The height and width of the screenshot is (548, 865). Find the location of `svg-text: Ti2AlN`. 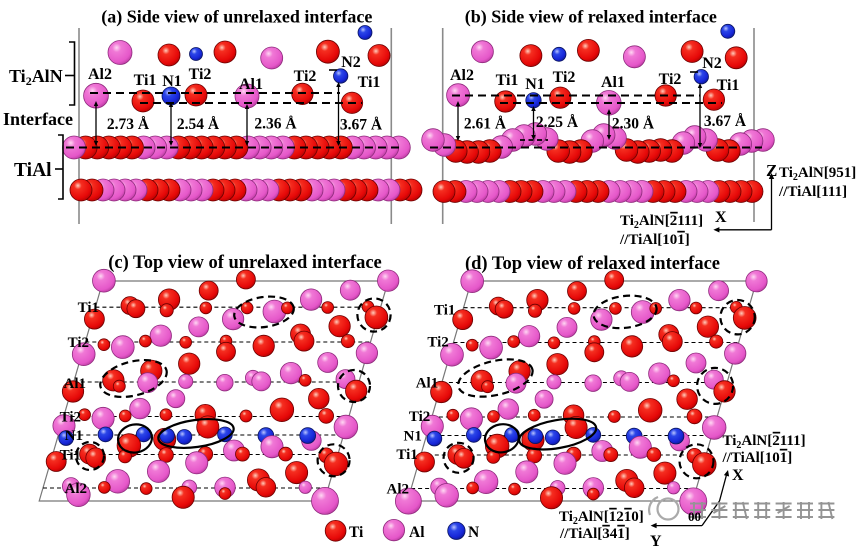

svg-text: Ti2AlN is located at coordinates (36, 77).